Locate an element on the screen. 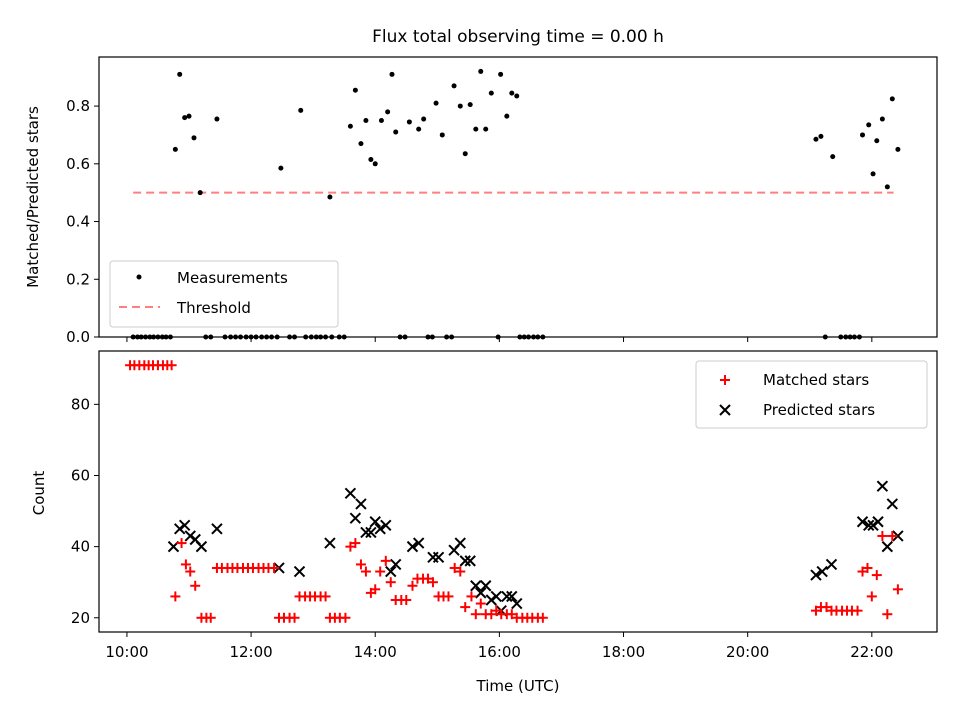 The height and width of the screenshot is (720, 960). x-tick-label: 18:00 is located at coordinates (623, 652).